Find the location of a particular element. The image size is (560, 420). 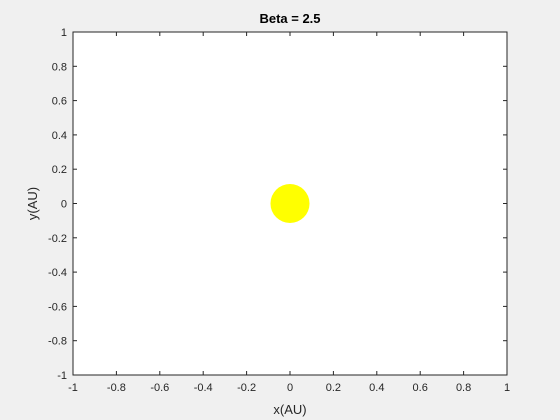

y-tick-label: -0.8 is located at coordinates (57, 342).